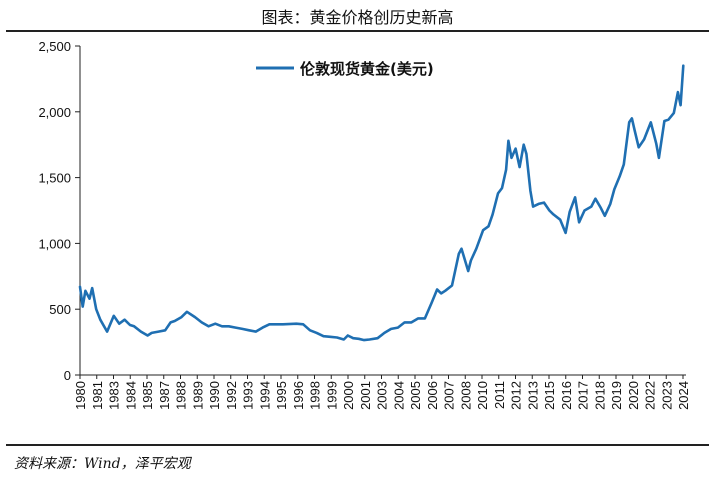  What do you see at coordinates (54, 112) in the screenshot?
I see `y-tick-label: 2,000` at bounding box center [54, 112].